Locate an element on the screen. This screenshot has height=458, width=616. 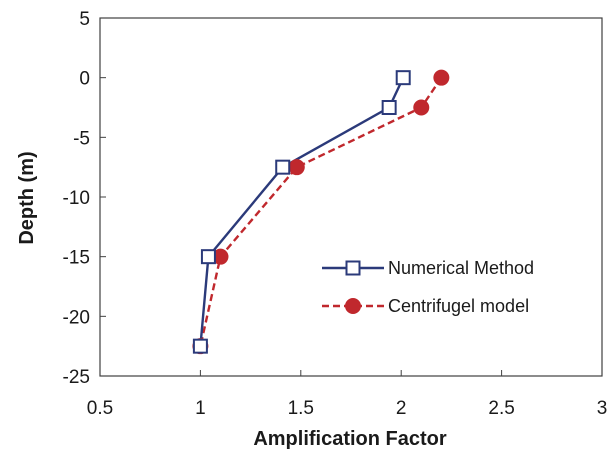
y-tick-label: -5 is located at coordinates (81, 138).